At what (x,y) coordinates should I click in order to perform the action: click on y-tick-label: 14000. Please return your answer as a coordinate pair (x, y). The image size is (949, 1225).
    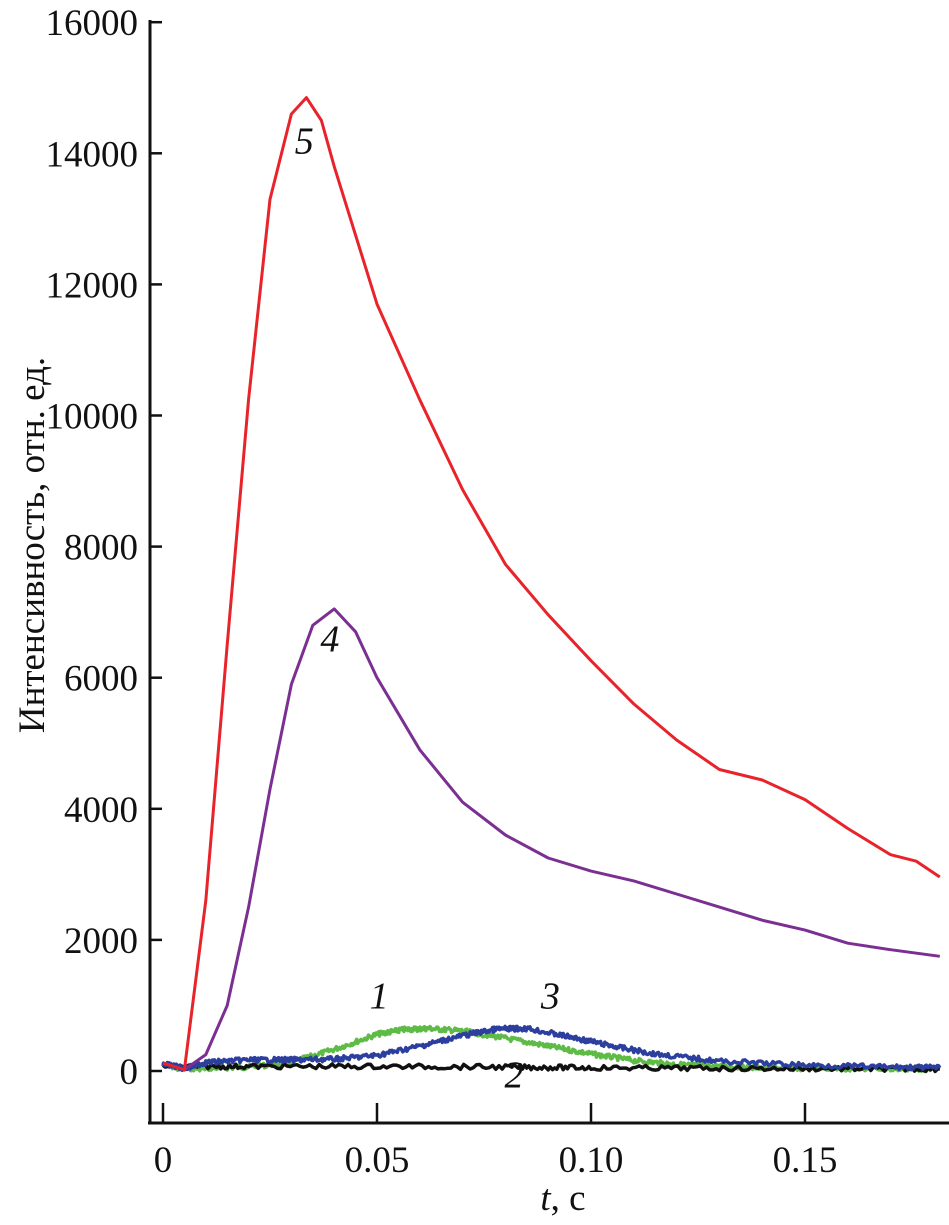
    Looking at the image, I should click on (92, 154).